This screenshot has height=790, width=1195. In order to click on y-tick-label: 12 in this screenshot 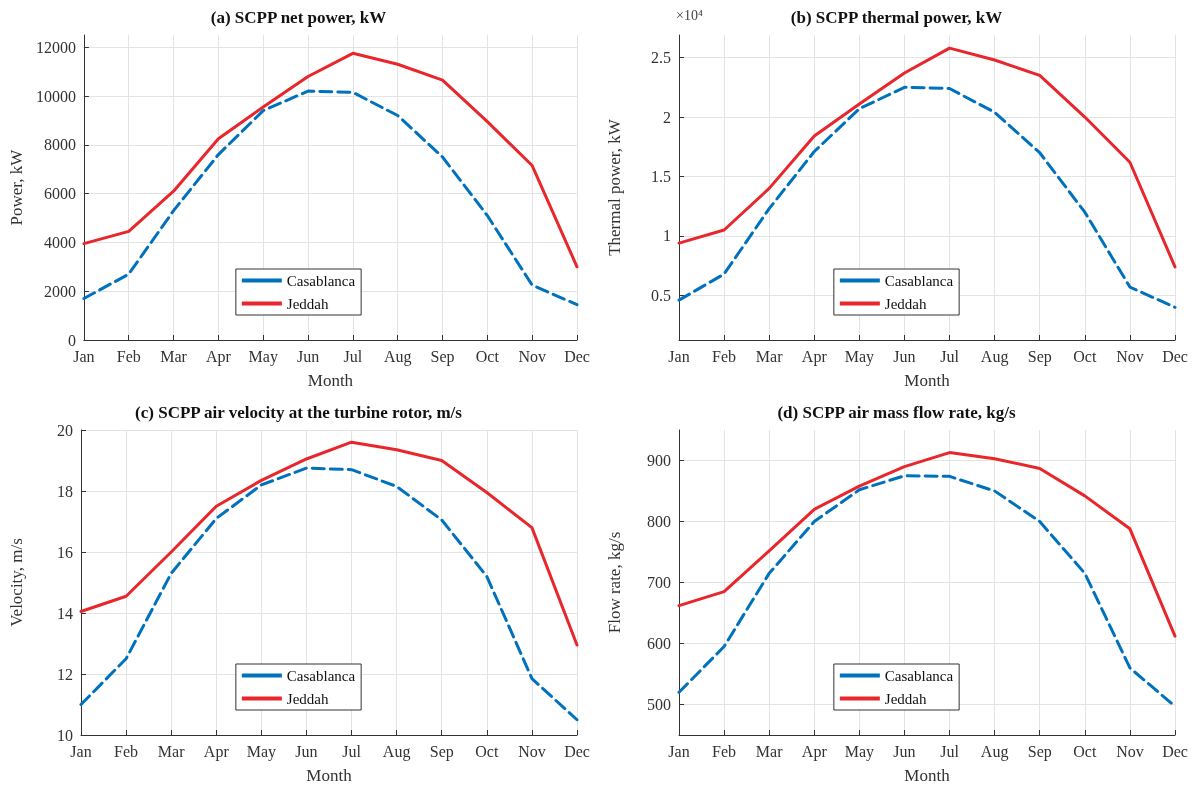, I will do `click(65, 674)`.